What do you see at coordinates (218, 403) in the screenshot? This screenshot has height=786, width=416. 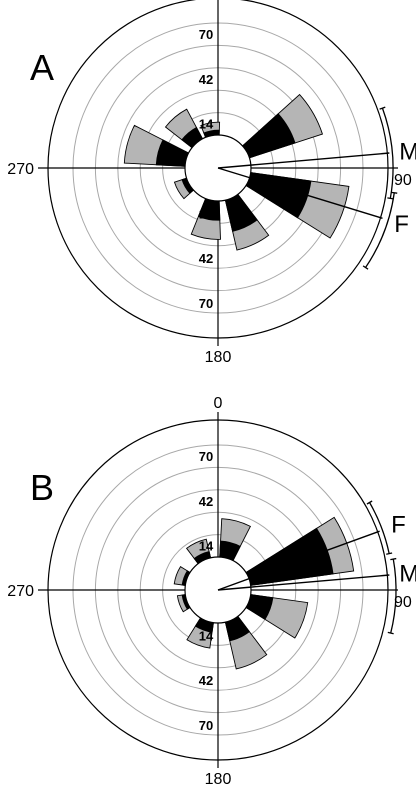 I see `direction-label-north: 0` at bounding box center [218, 403].